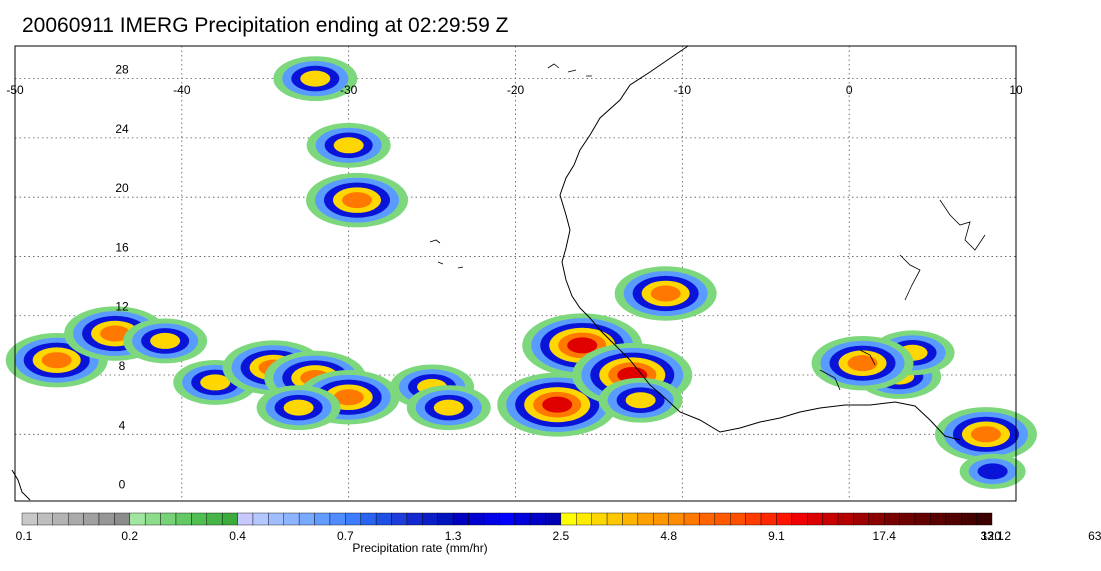 The image size is (1101, 571). I want to click on latitude-label: 20, so click(122, 188).